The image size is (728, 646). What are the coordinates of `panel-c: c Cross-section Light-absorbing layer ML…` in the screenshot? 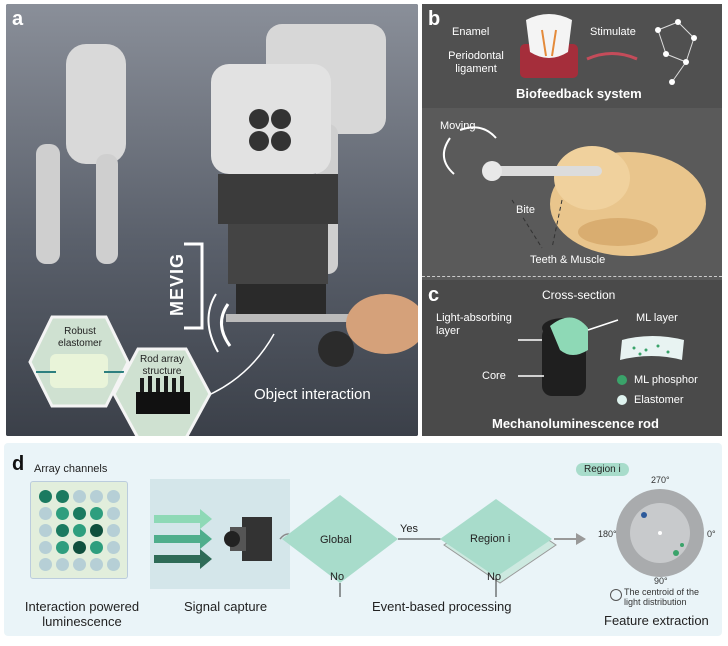 It's located at (572, 358).